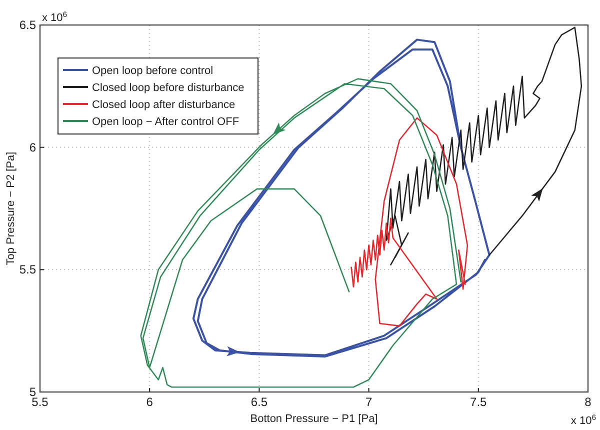 The image size is (600, 430). I want to click on x-tick-label: 6.5, so click(259, 402).